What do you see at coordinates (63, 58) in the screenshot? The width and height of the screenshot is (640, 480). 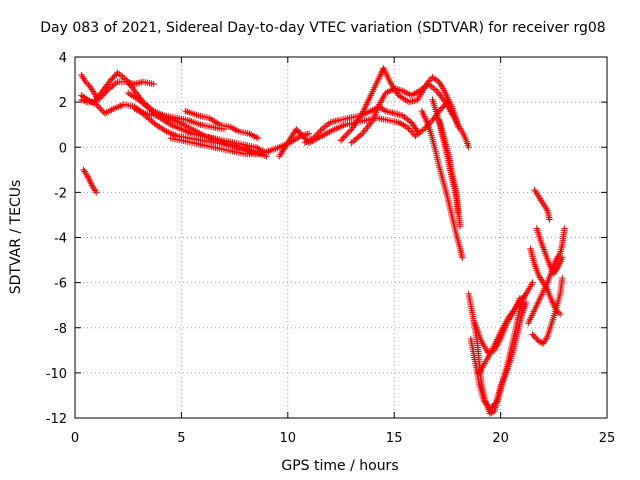 I see `y-tick-label: 4` at bounding box center [63, 58].